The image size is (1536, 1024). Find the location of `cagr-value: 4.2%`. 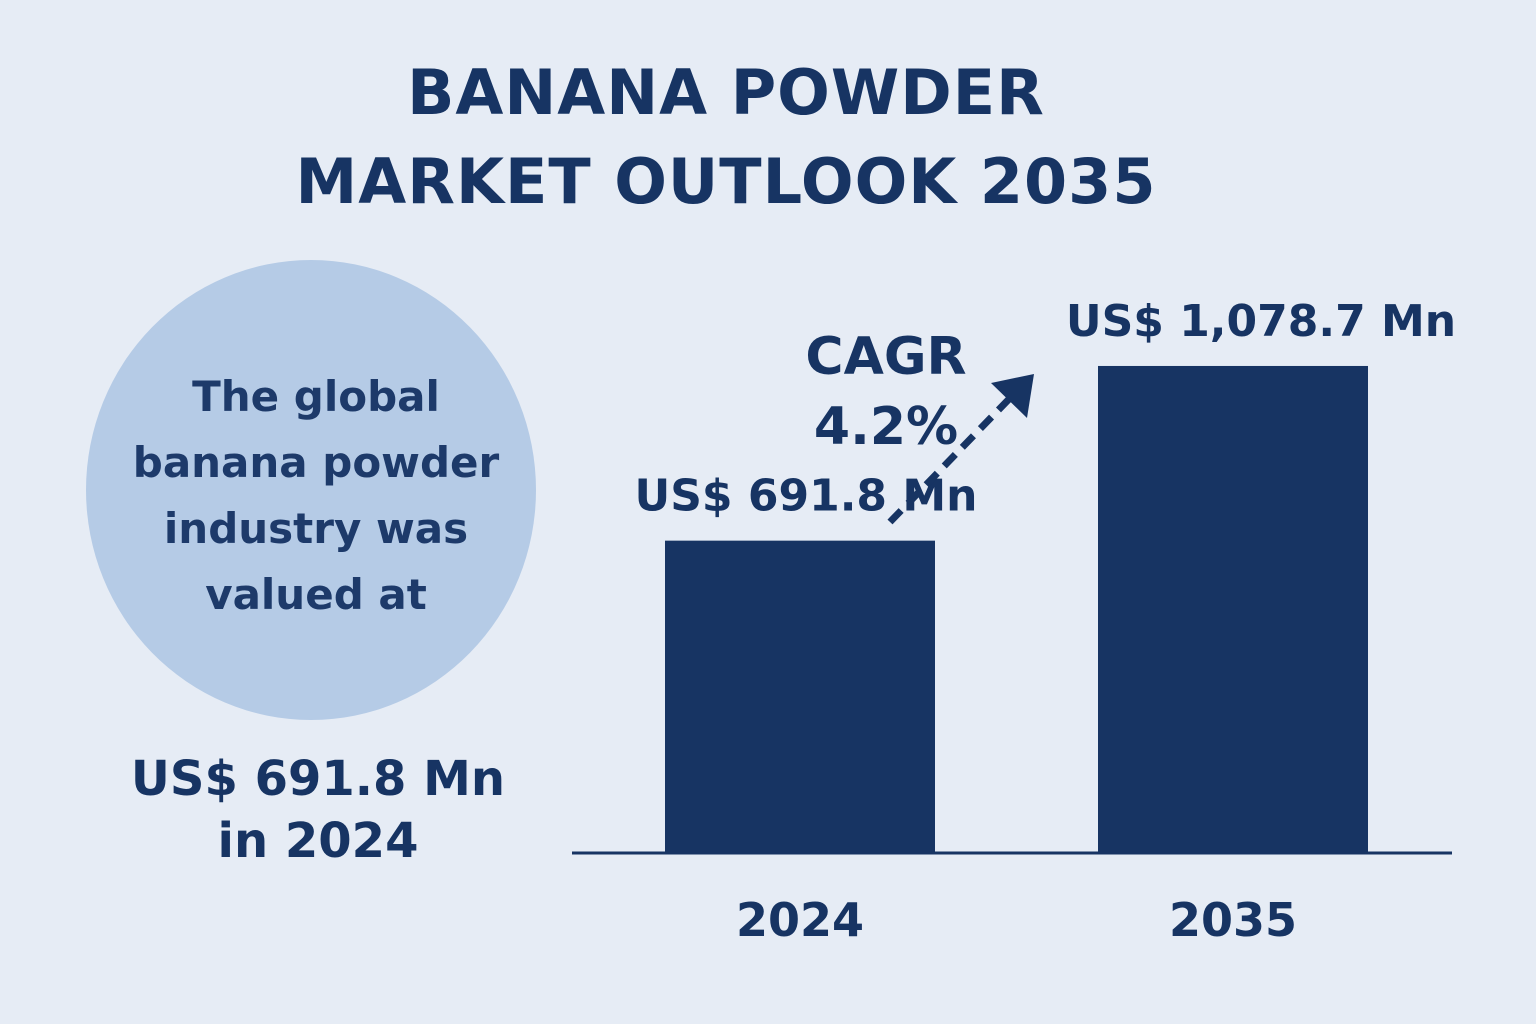

cagr-value: 4.2% is located at coordinates (886, 427).